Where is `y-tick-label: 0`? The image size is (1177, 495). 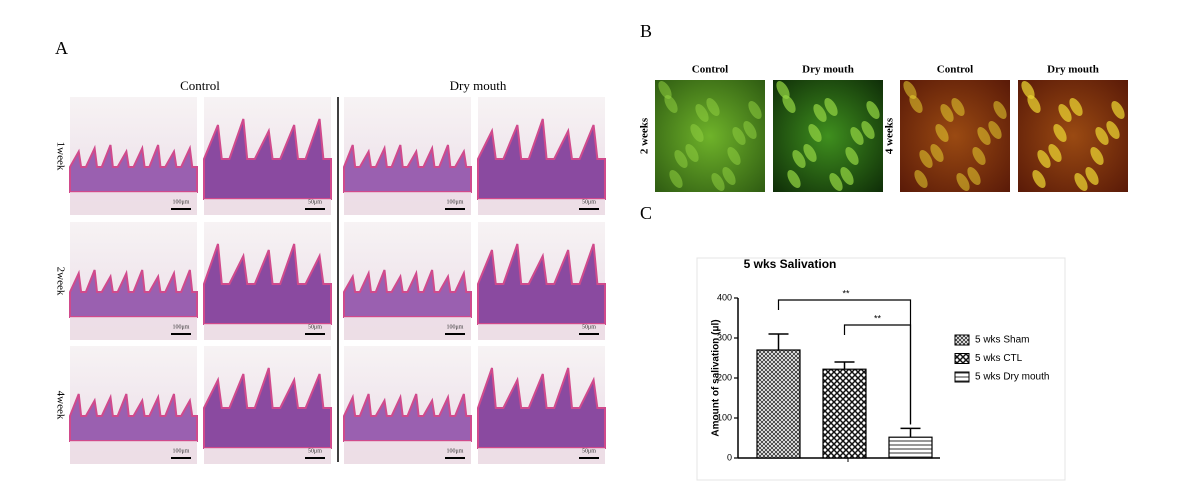
y-tick-label: 0 is located at coordinates (729, 457).